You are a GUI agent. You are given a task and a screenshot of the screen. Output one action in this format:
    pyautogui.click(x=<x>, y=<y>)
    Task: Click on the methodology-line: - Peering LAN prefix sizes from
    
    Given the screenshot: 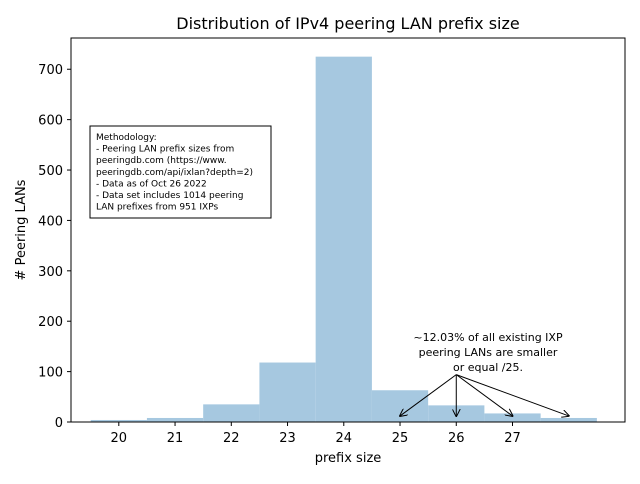 What is the action you would take?
    pyautogui.click(x=165, y=150)
    